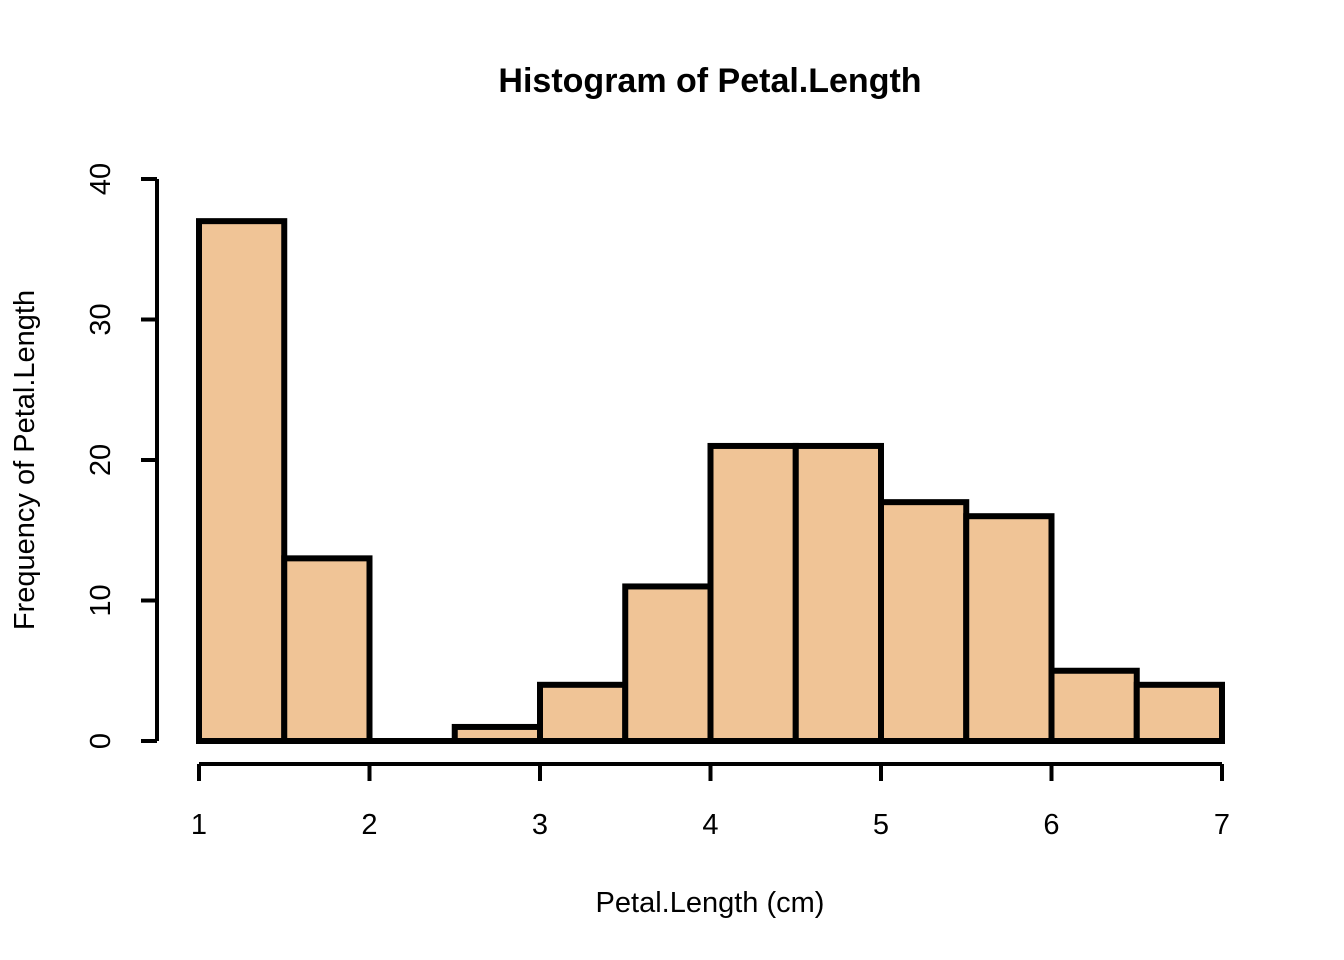 This screenshot has height=960, width=1344. I want to click on x-tick-label: 1, so click(199, 825).